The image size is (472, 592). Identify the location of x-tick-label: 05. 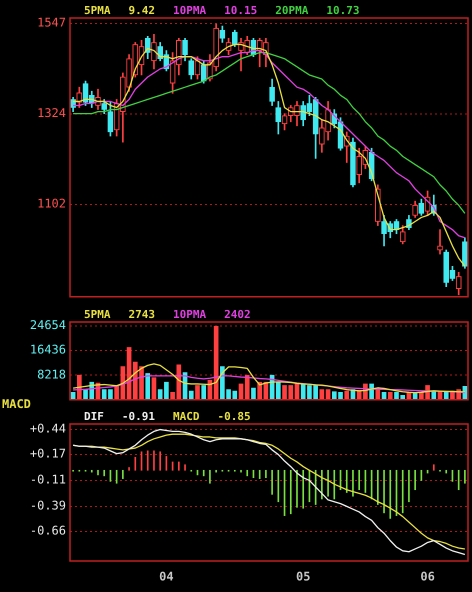
(303, 576).